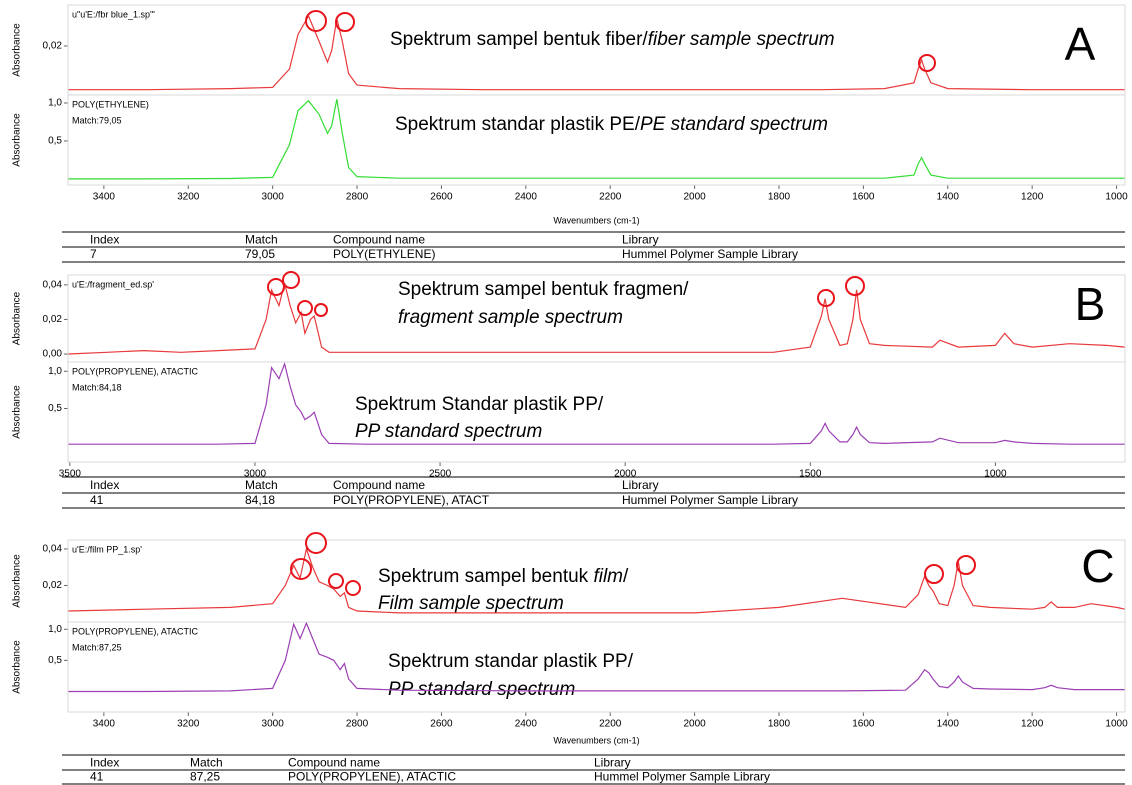 The height and width of the screenshot is (785, 1132). I want to click on panel-letter: C, so click(1097, 566).